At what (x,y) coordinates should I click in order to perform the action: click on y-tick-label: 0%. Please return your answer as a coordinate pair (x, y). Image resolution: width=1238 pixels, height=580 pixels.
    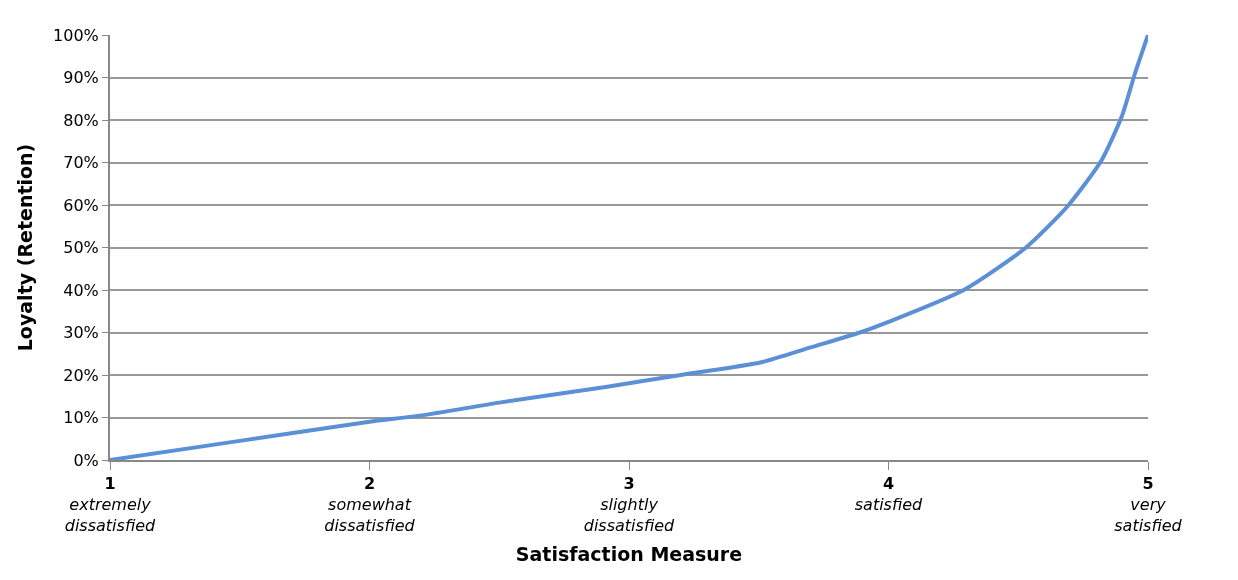
    Looking at the image, I should click on (86, 460).